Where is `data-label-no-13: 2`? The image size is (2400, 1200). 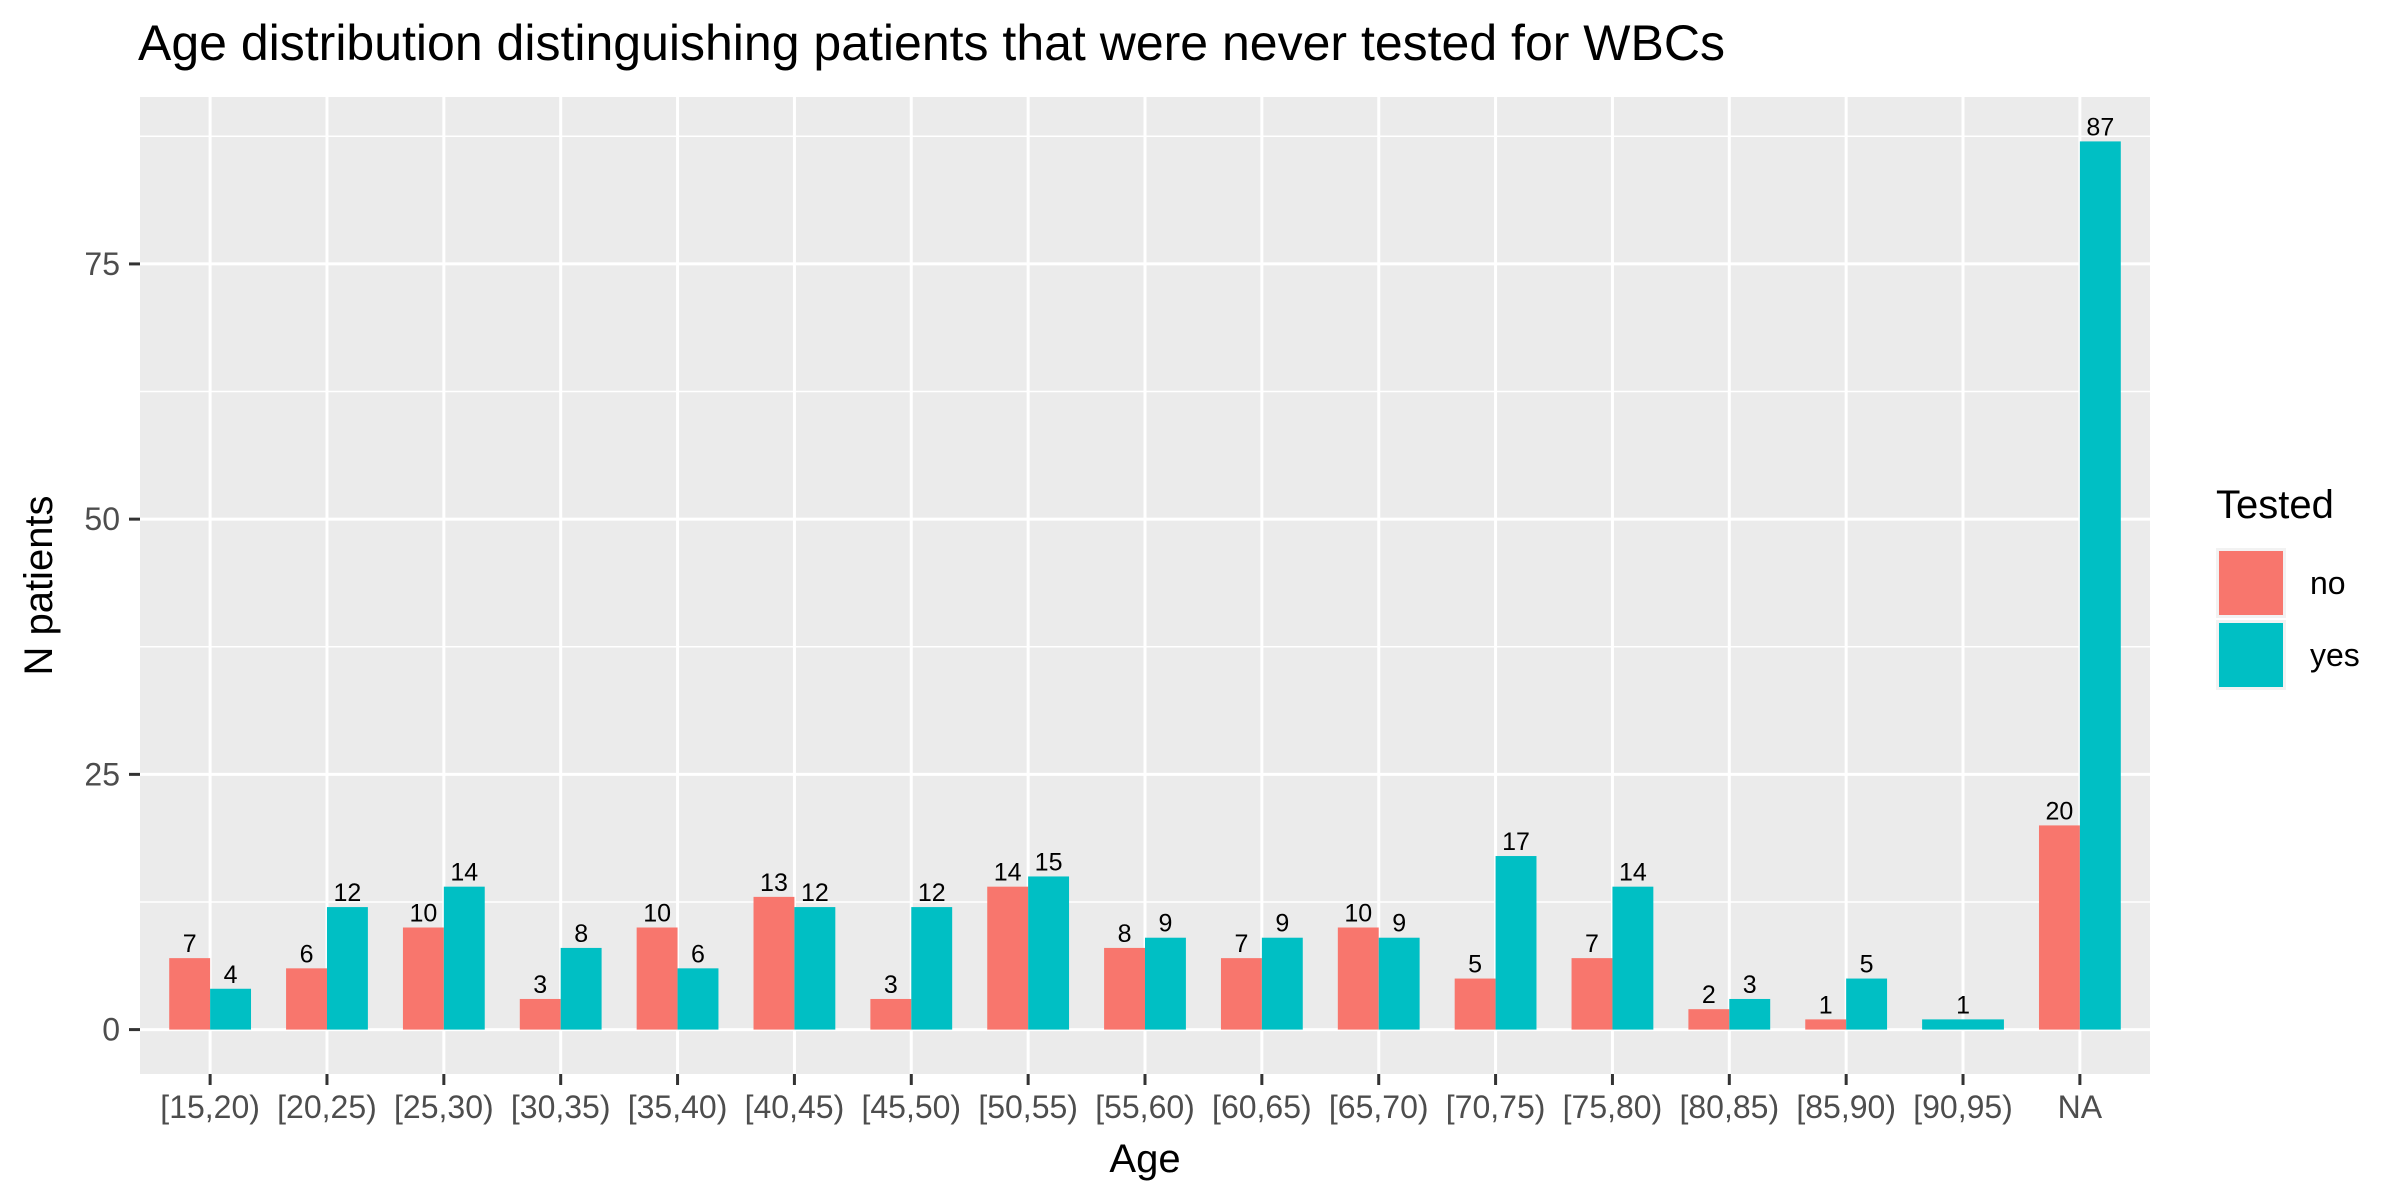 data-label-no-13: 2 is located at coordinates (1709, 995).